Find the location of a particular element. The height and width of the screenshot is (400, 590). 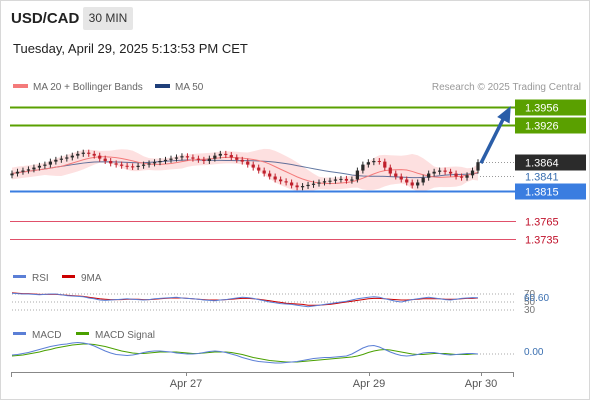

timestamp: Tuesday, April 29, 2025 5:13:53 PM CET is located at coordinates (130, 48).